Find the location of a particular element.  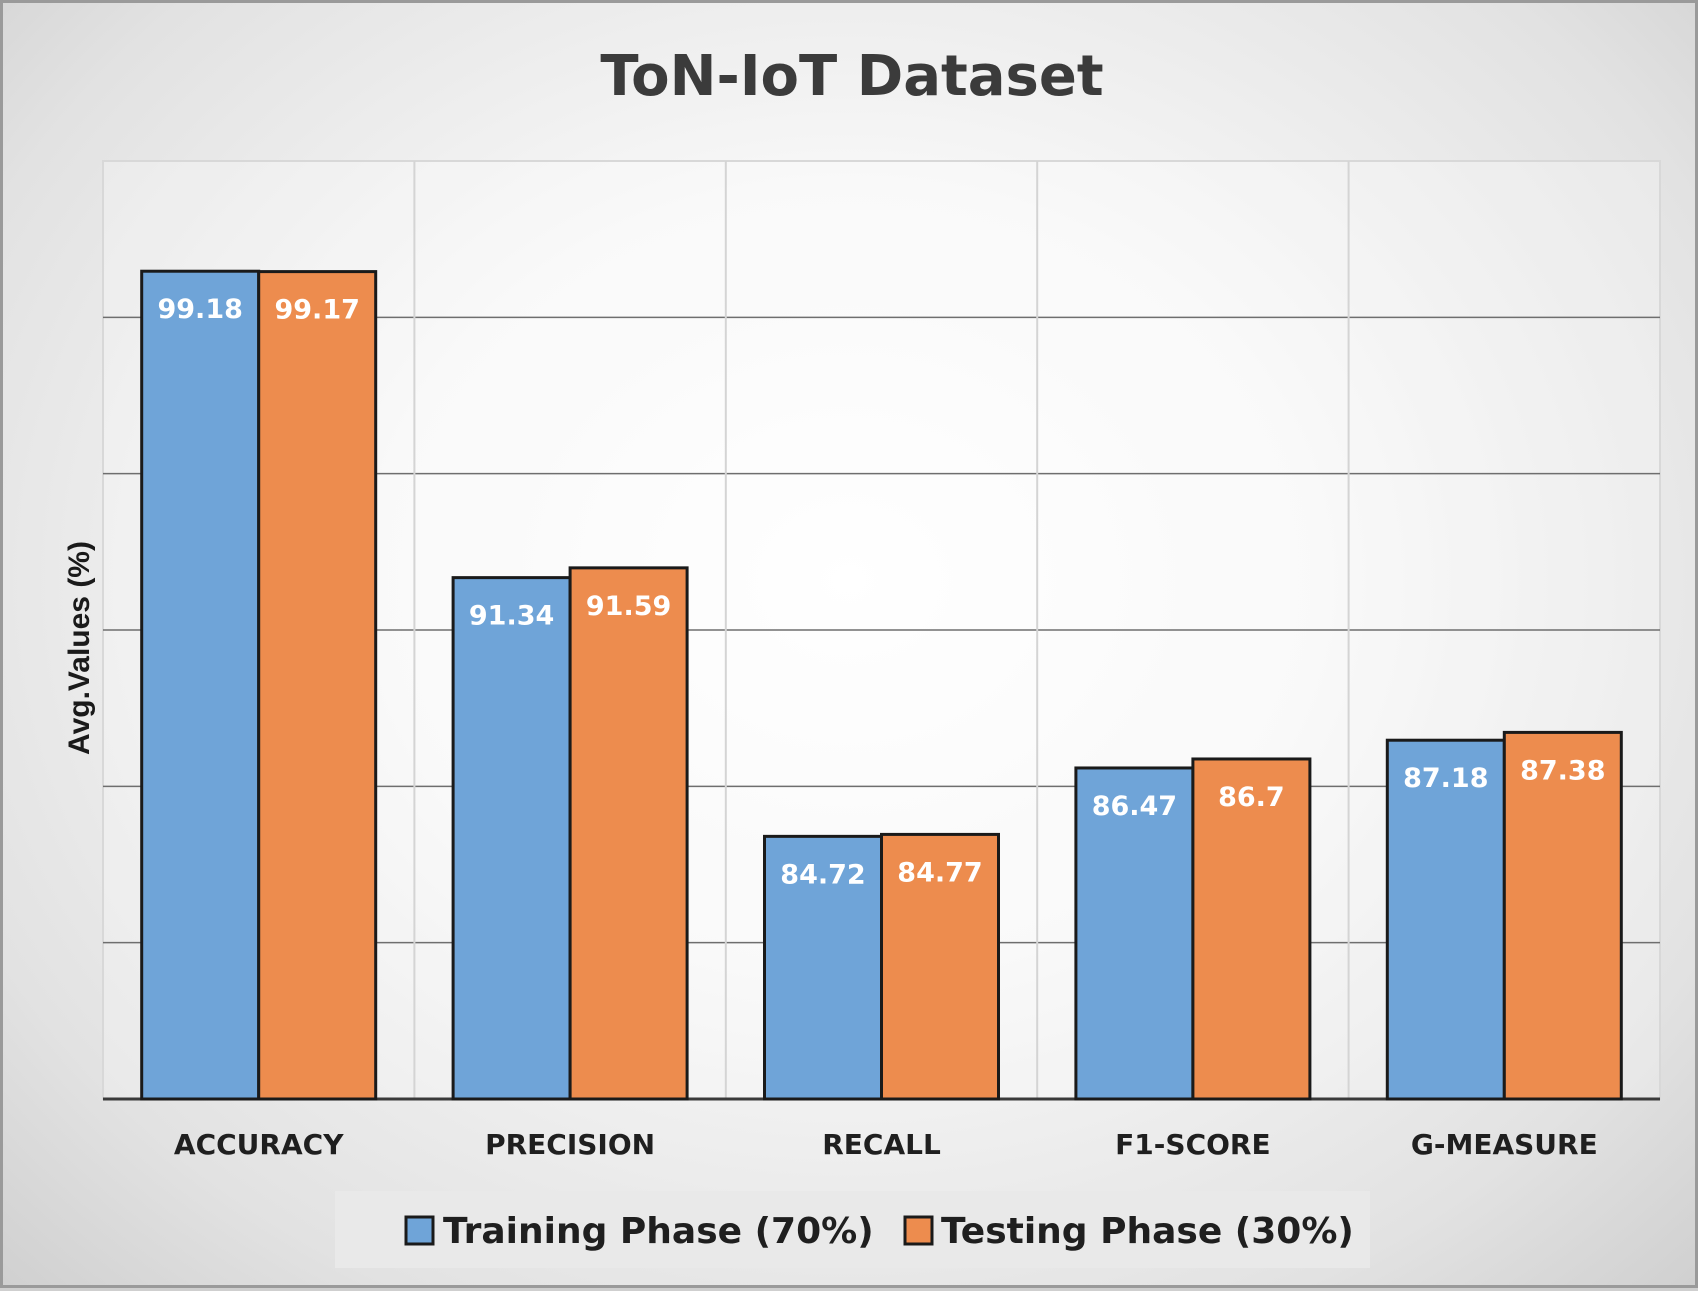

data-label-testing-recall: 84.77 is located at coordinates (939, 872).